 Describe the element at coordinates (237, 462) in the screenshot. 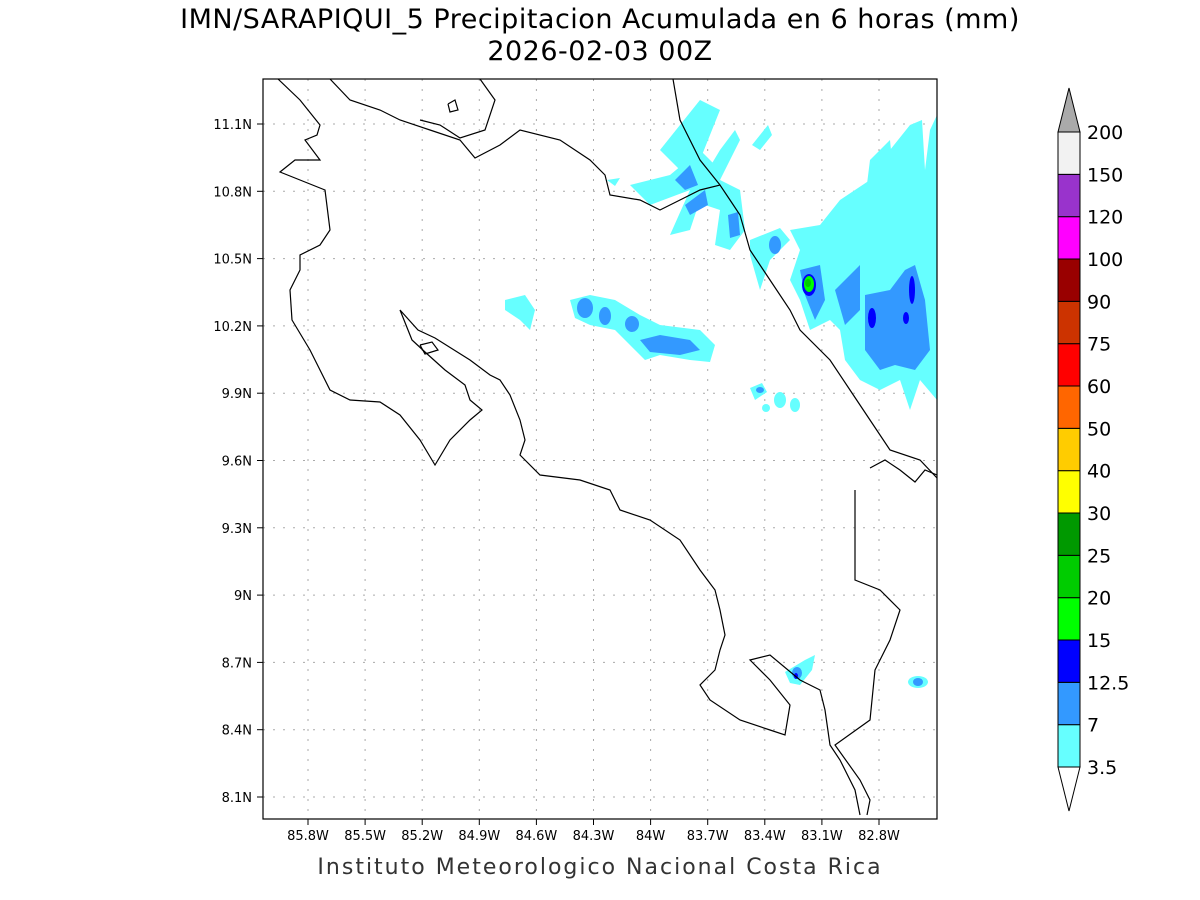

I see `lat-label: 9.6N` at that location.